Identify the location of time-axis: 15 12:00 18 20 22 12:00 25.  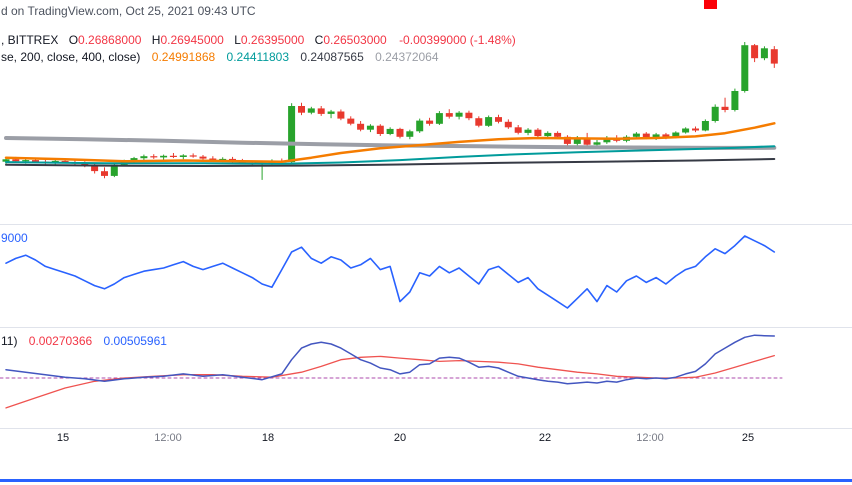
(426, 440).